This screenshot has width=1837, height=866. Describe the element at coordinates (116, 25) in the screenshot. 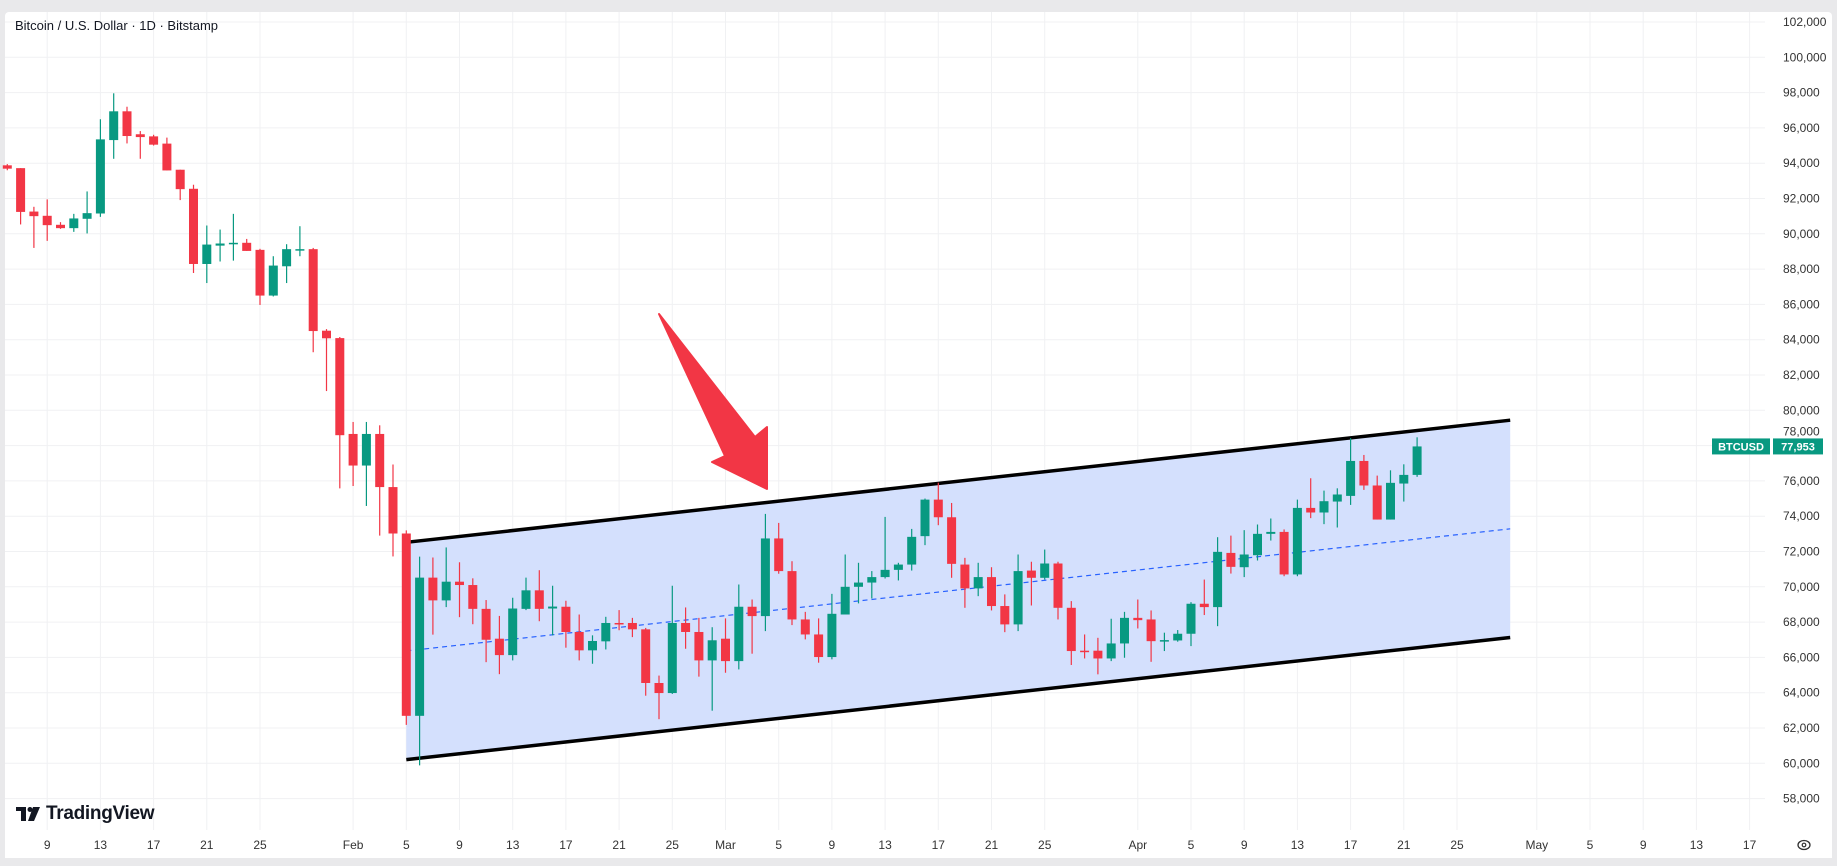

I see `symbol-title: Bitcoin / U.S. Dollar · 1D · Bitstamp` at that location.